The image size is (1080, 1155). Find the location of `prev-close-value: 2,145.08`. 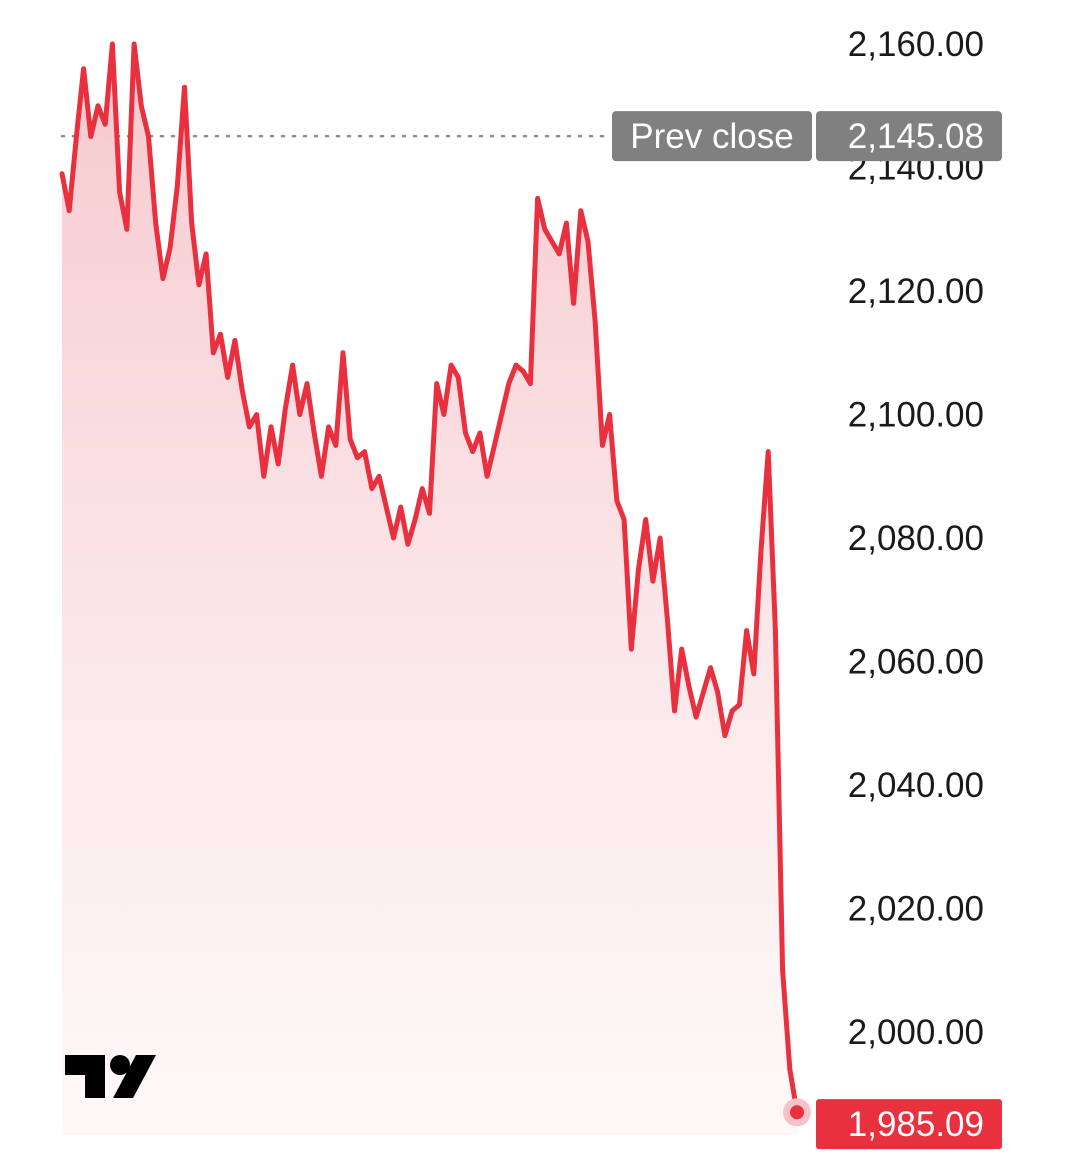

prev-close-value: 2,145.08 is located at coordinates (916, 136).